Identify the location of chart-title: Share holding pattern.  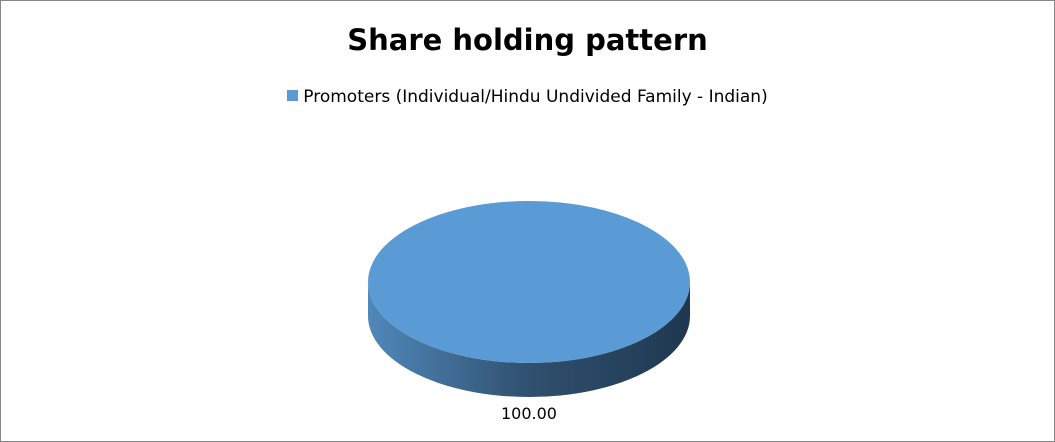
(527, 40).